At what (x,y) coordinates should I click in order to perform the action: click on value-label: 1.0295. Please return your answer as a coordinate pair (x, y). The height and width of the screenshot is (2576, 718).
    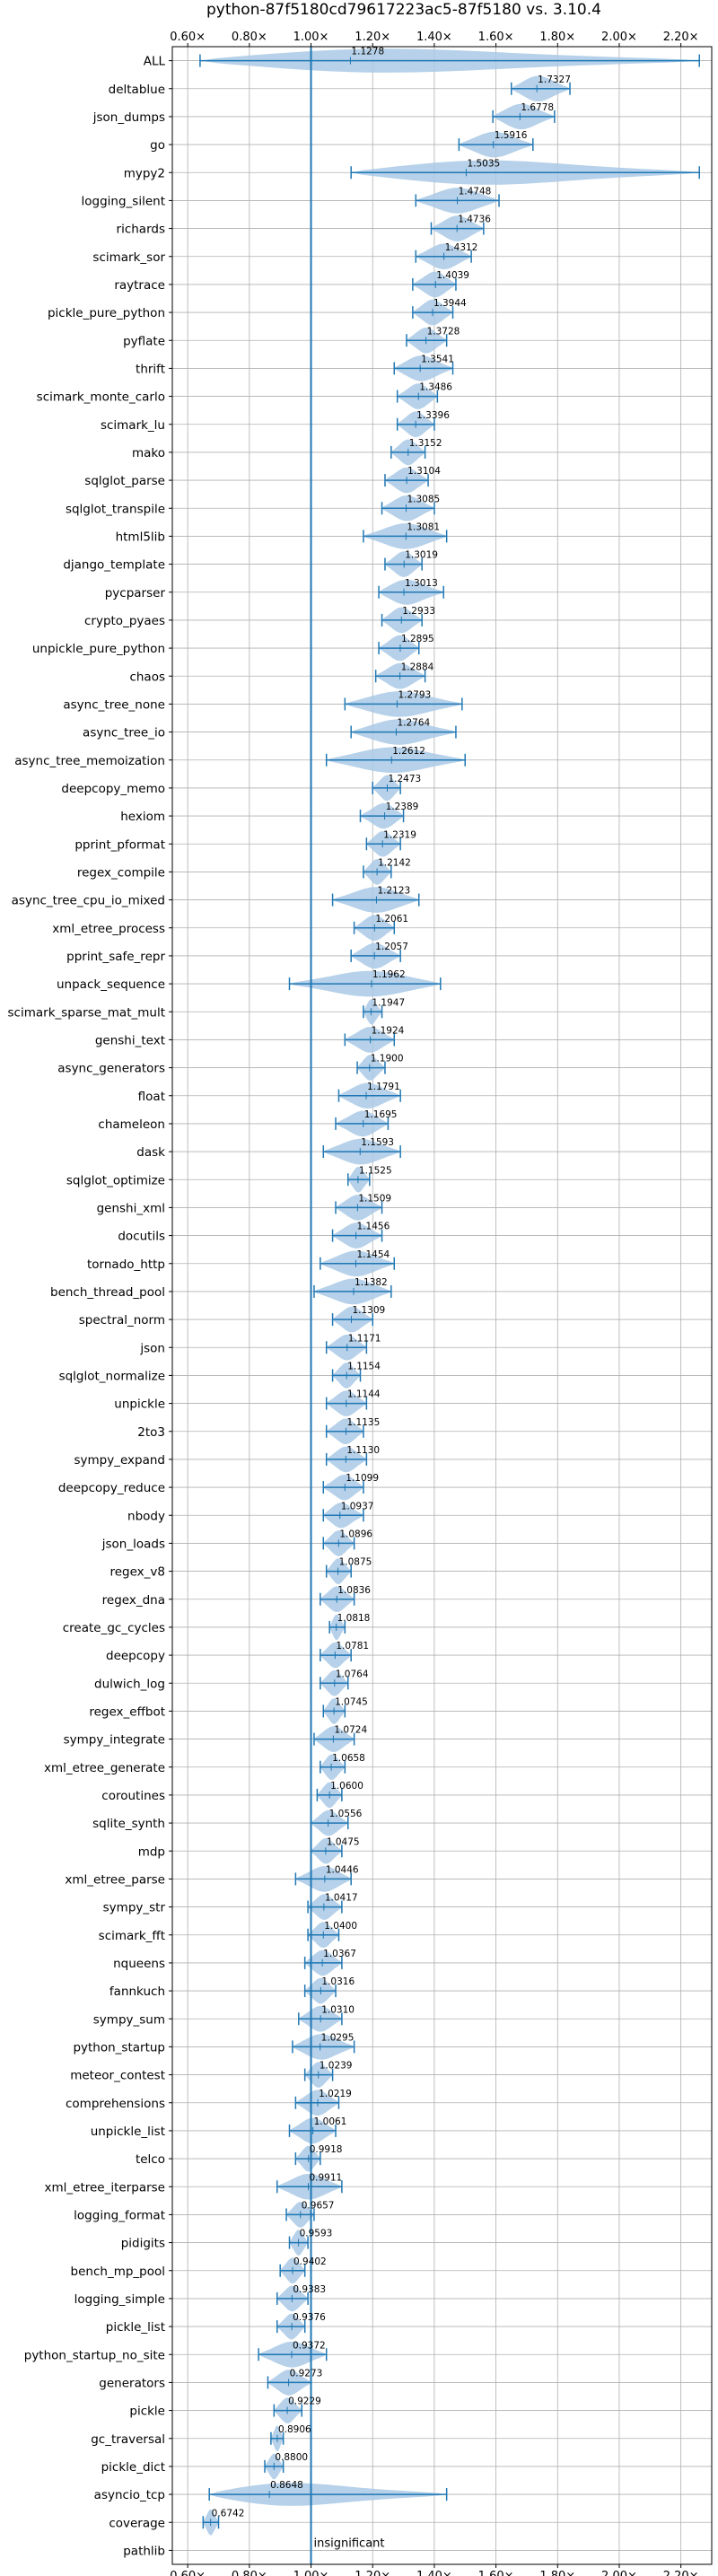
    Looking at the image, I should click on (338, 2037).